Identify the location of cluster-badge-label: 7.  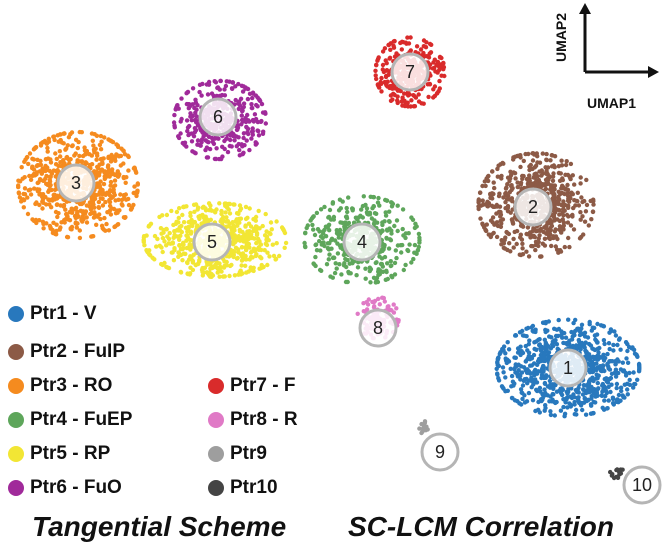
(410, 72).